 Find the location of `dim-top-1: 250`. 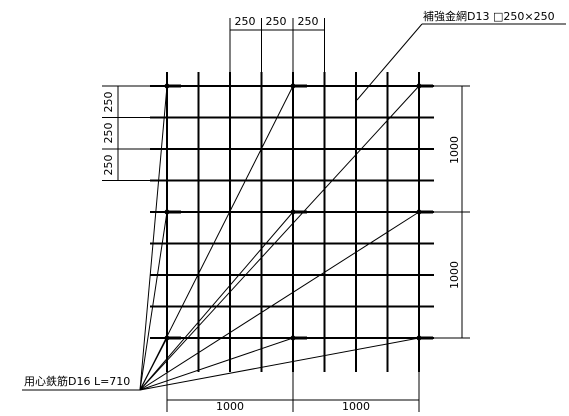

dim-top-1: 250 is located at coordinates (245, 21).